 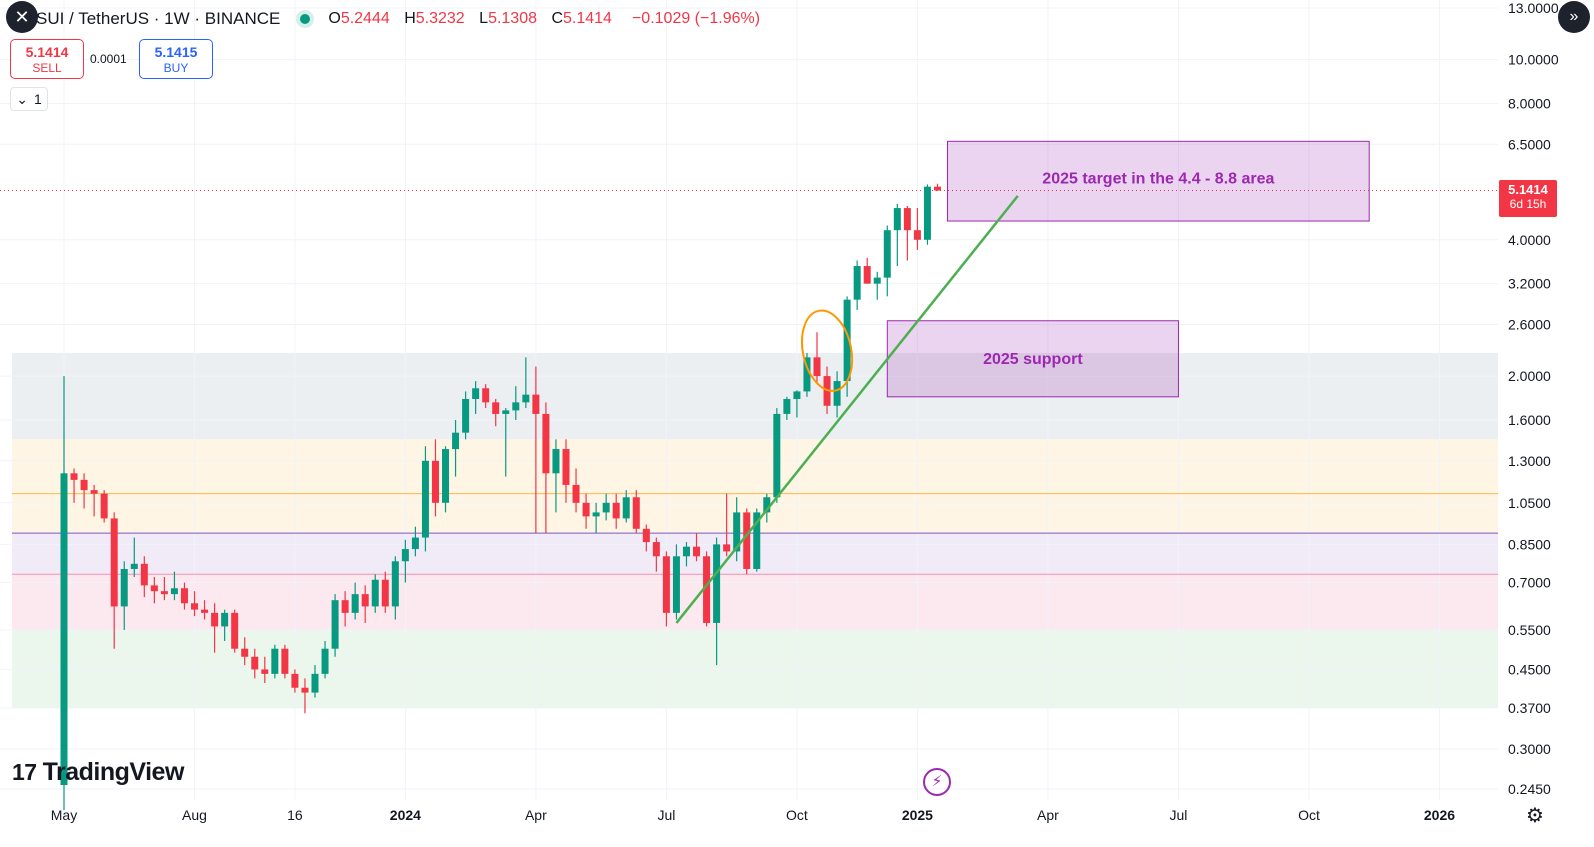 What do you see at coordinates (108, 59) in the screenshot?
I see `spread-value: 0.0001` at bounding box center [108, 59].